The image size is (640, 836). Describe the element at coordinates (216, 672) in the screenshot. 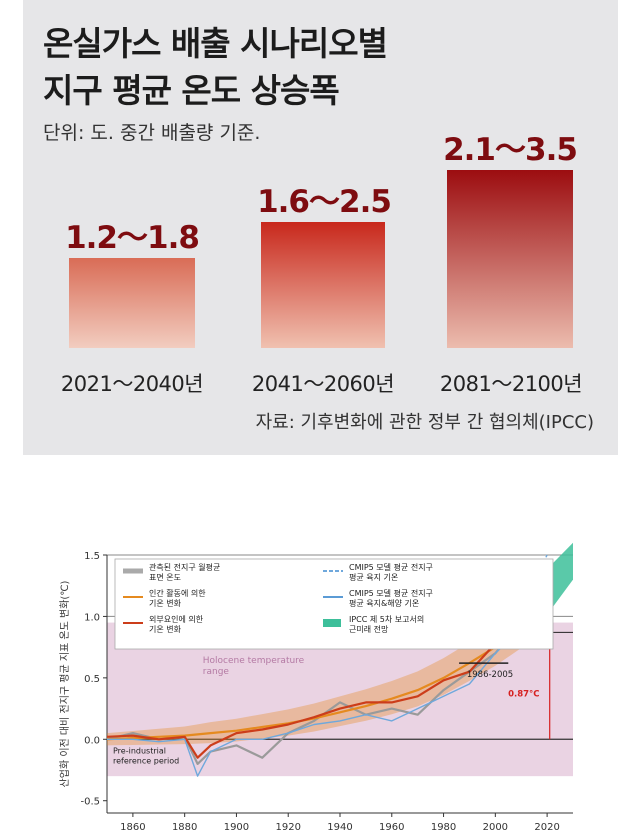

I see `holocene-label: range` at that location.